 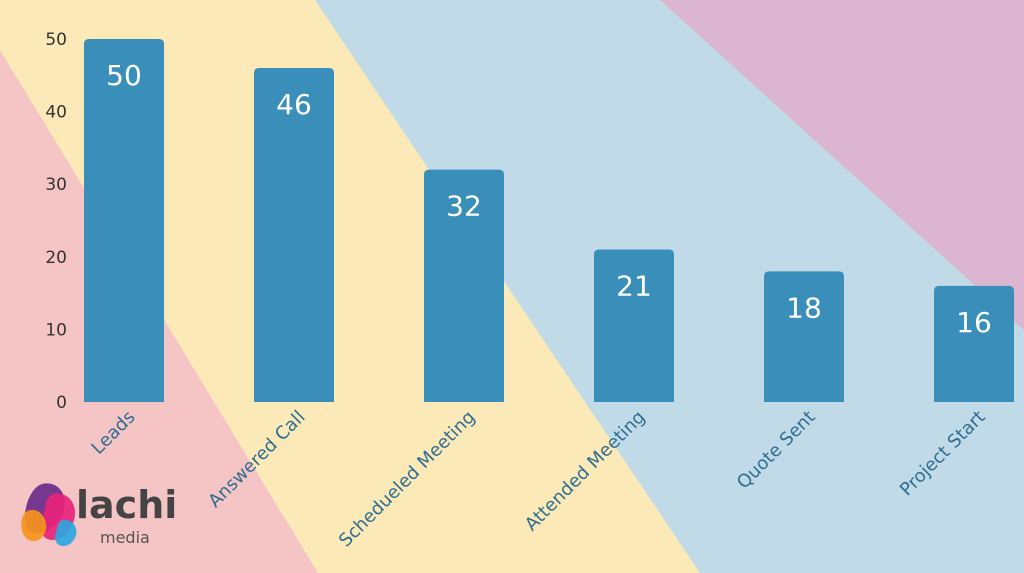 What do you see at coordinates (56, 185) in the screenshot?
I see `y-tick-label: 30` at bounding box center [56, 185].